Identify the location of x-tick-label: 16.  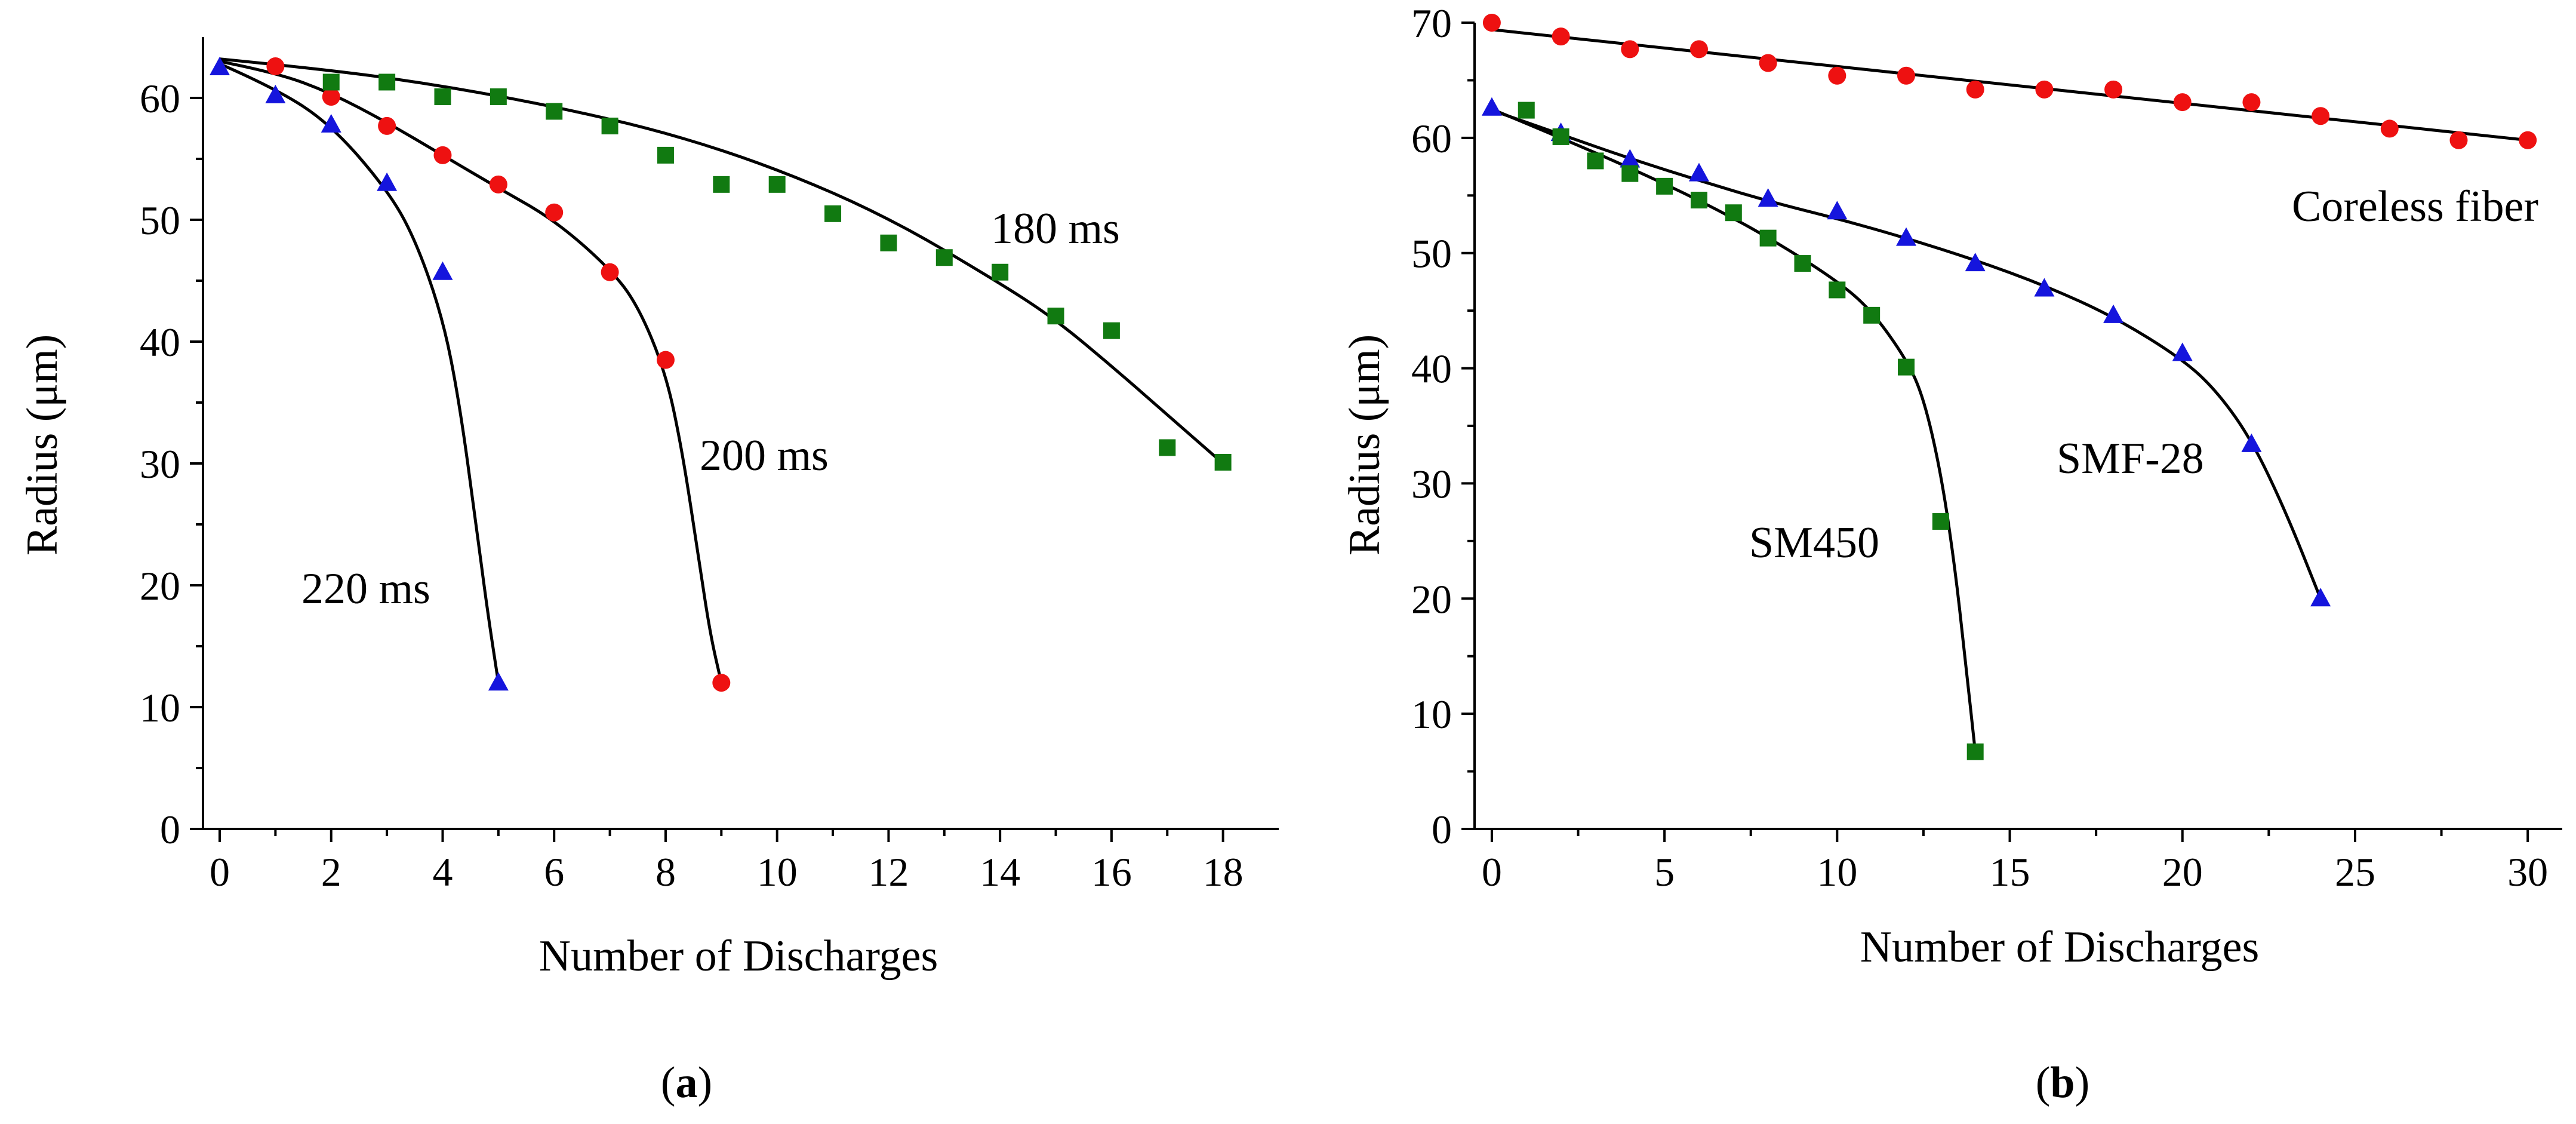
(1111, 872).